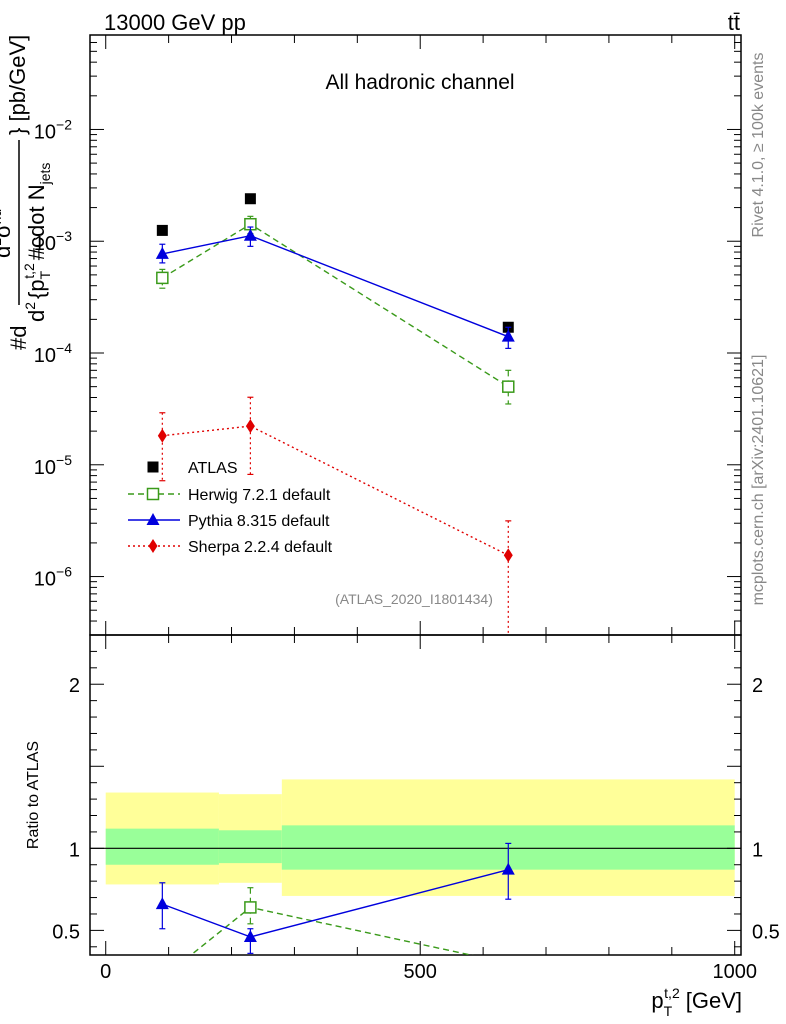 The height and width of the screenshot is (1024, 786). Describe the element at coordinates (734, 972) in the screenshot. I see `x-tick-label: 1000` at that location.